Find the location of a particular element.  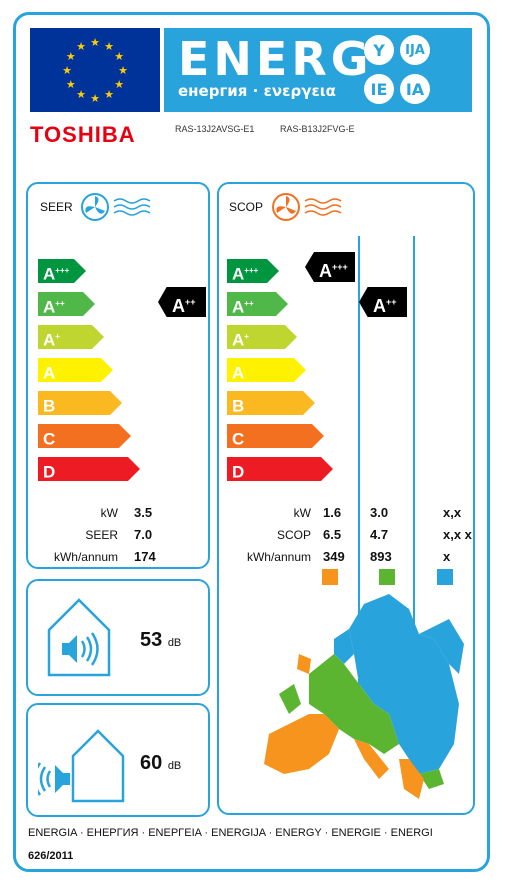

cooling-seer-value: 7.0 is located at coordinates (143, 534).